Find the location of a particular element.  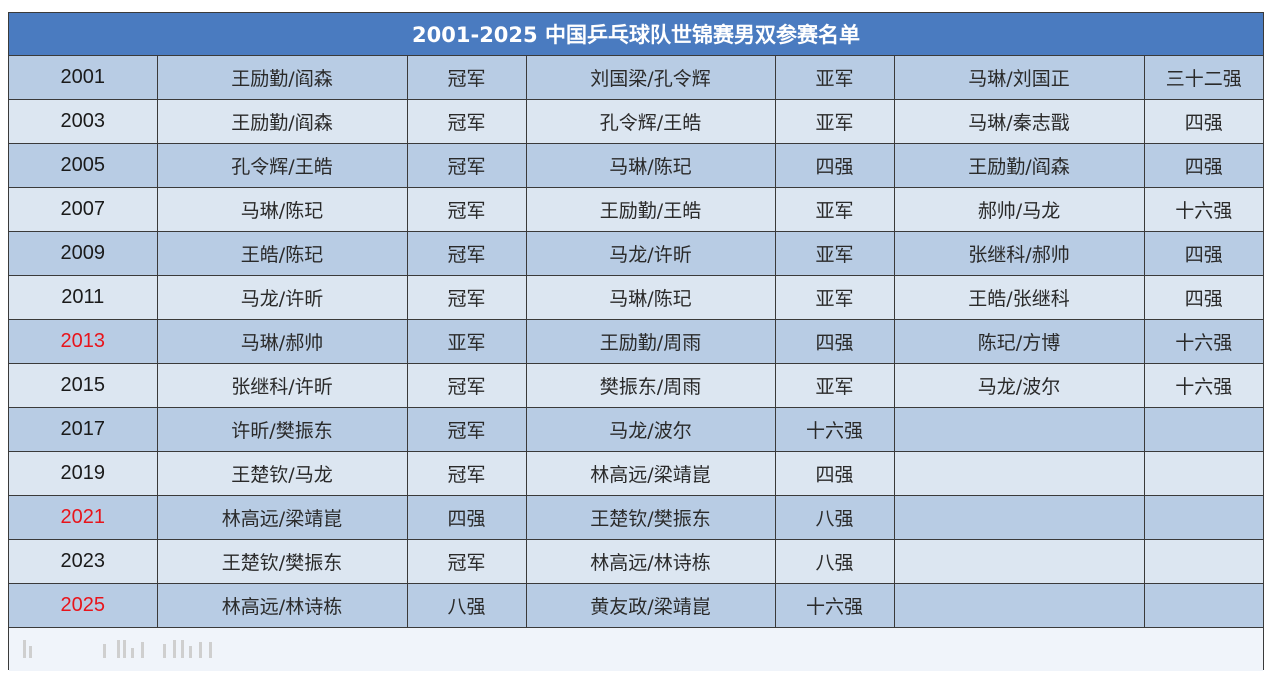

pair-3-cell: 张继科/郝帅 is located at coordinates (1019, 253).